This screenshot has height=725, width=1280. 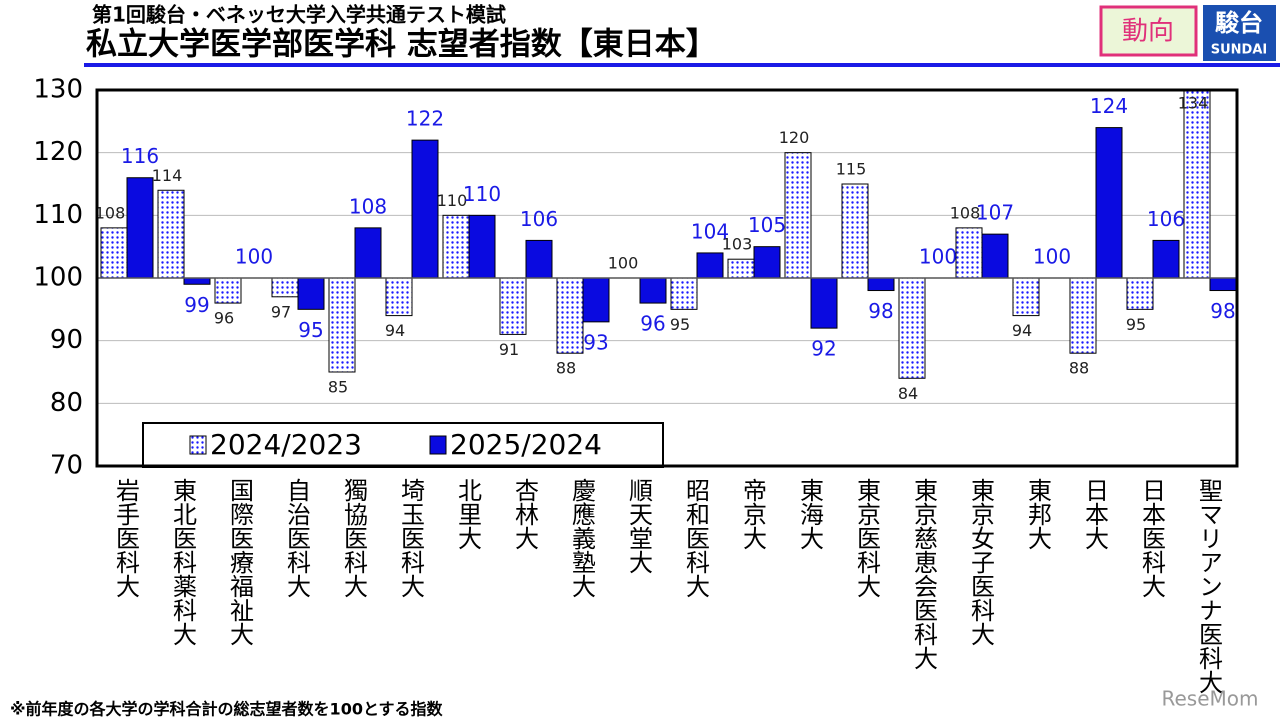 What do you see at coordinates (639, 526) in the screenshot?
I see `x-tick-label: 順天堂大` at bounding box center [639, 526].